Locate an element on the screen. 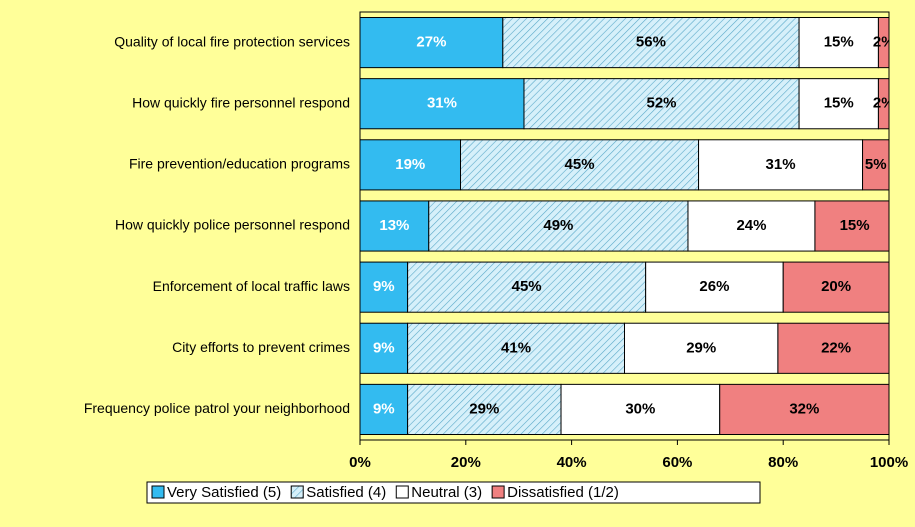 The width and height of the screenshot is (915, 527). value-label: 24% is located at coordinates (751, 225).